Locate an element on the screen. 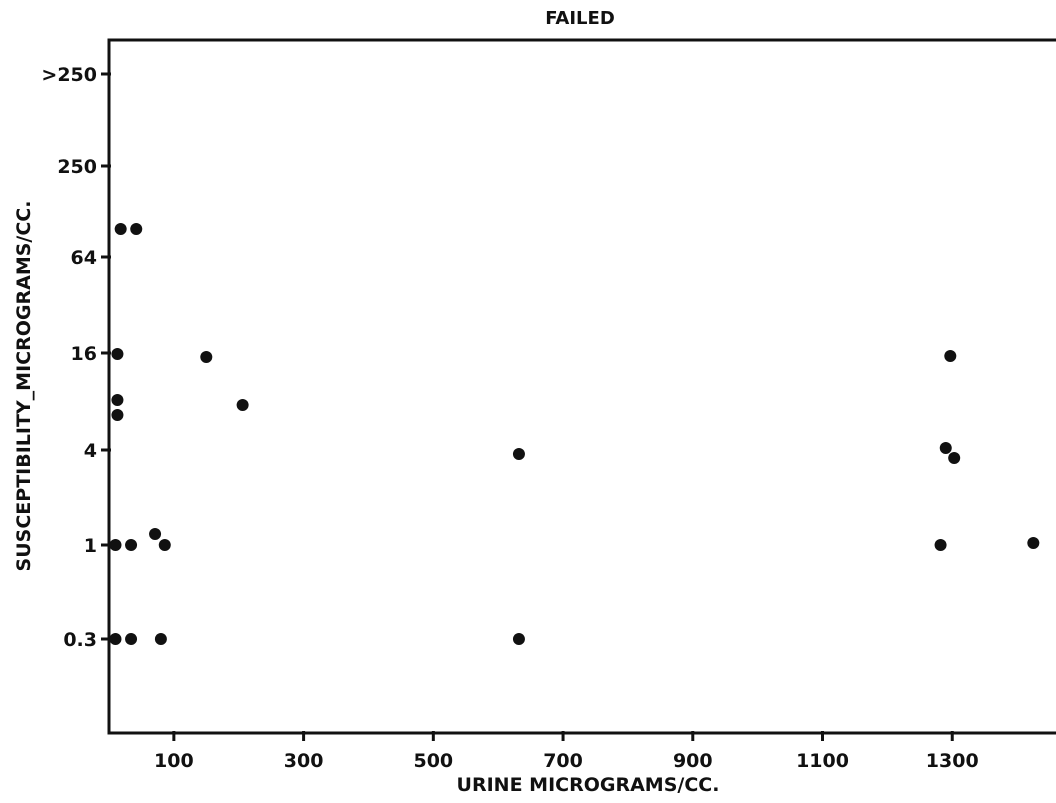  y-axis: 0.3 1 4 16 64 250 >250 is located at coordinates (76, 357).